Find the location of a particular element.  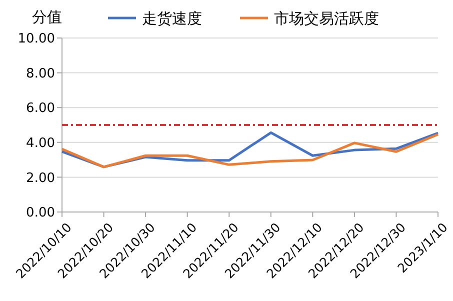

y-tick-label: 10.00 is located at coordinates (36, 39).